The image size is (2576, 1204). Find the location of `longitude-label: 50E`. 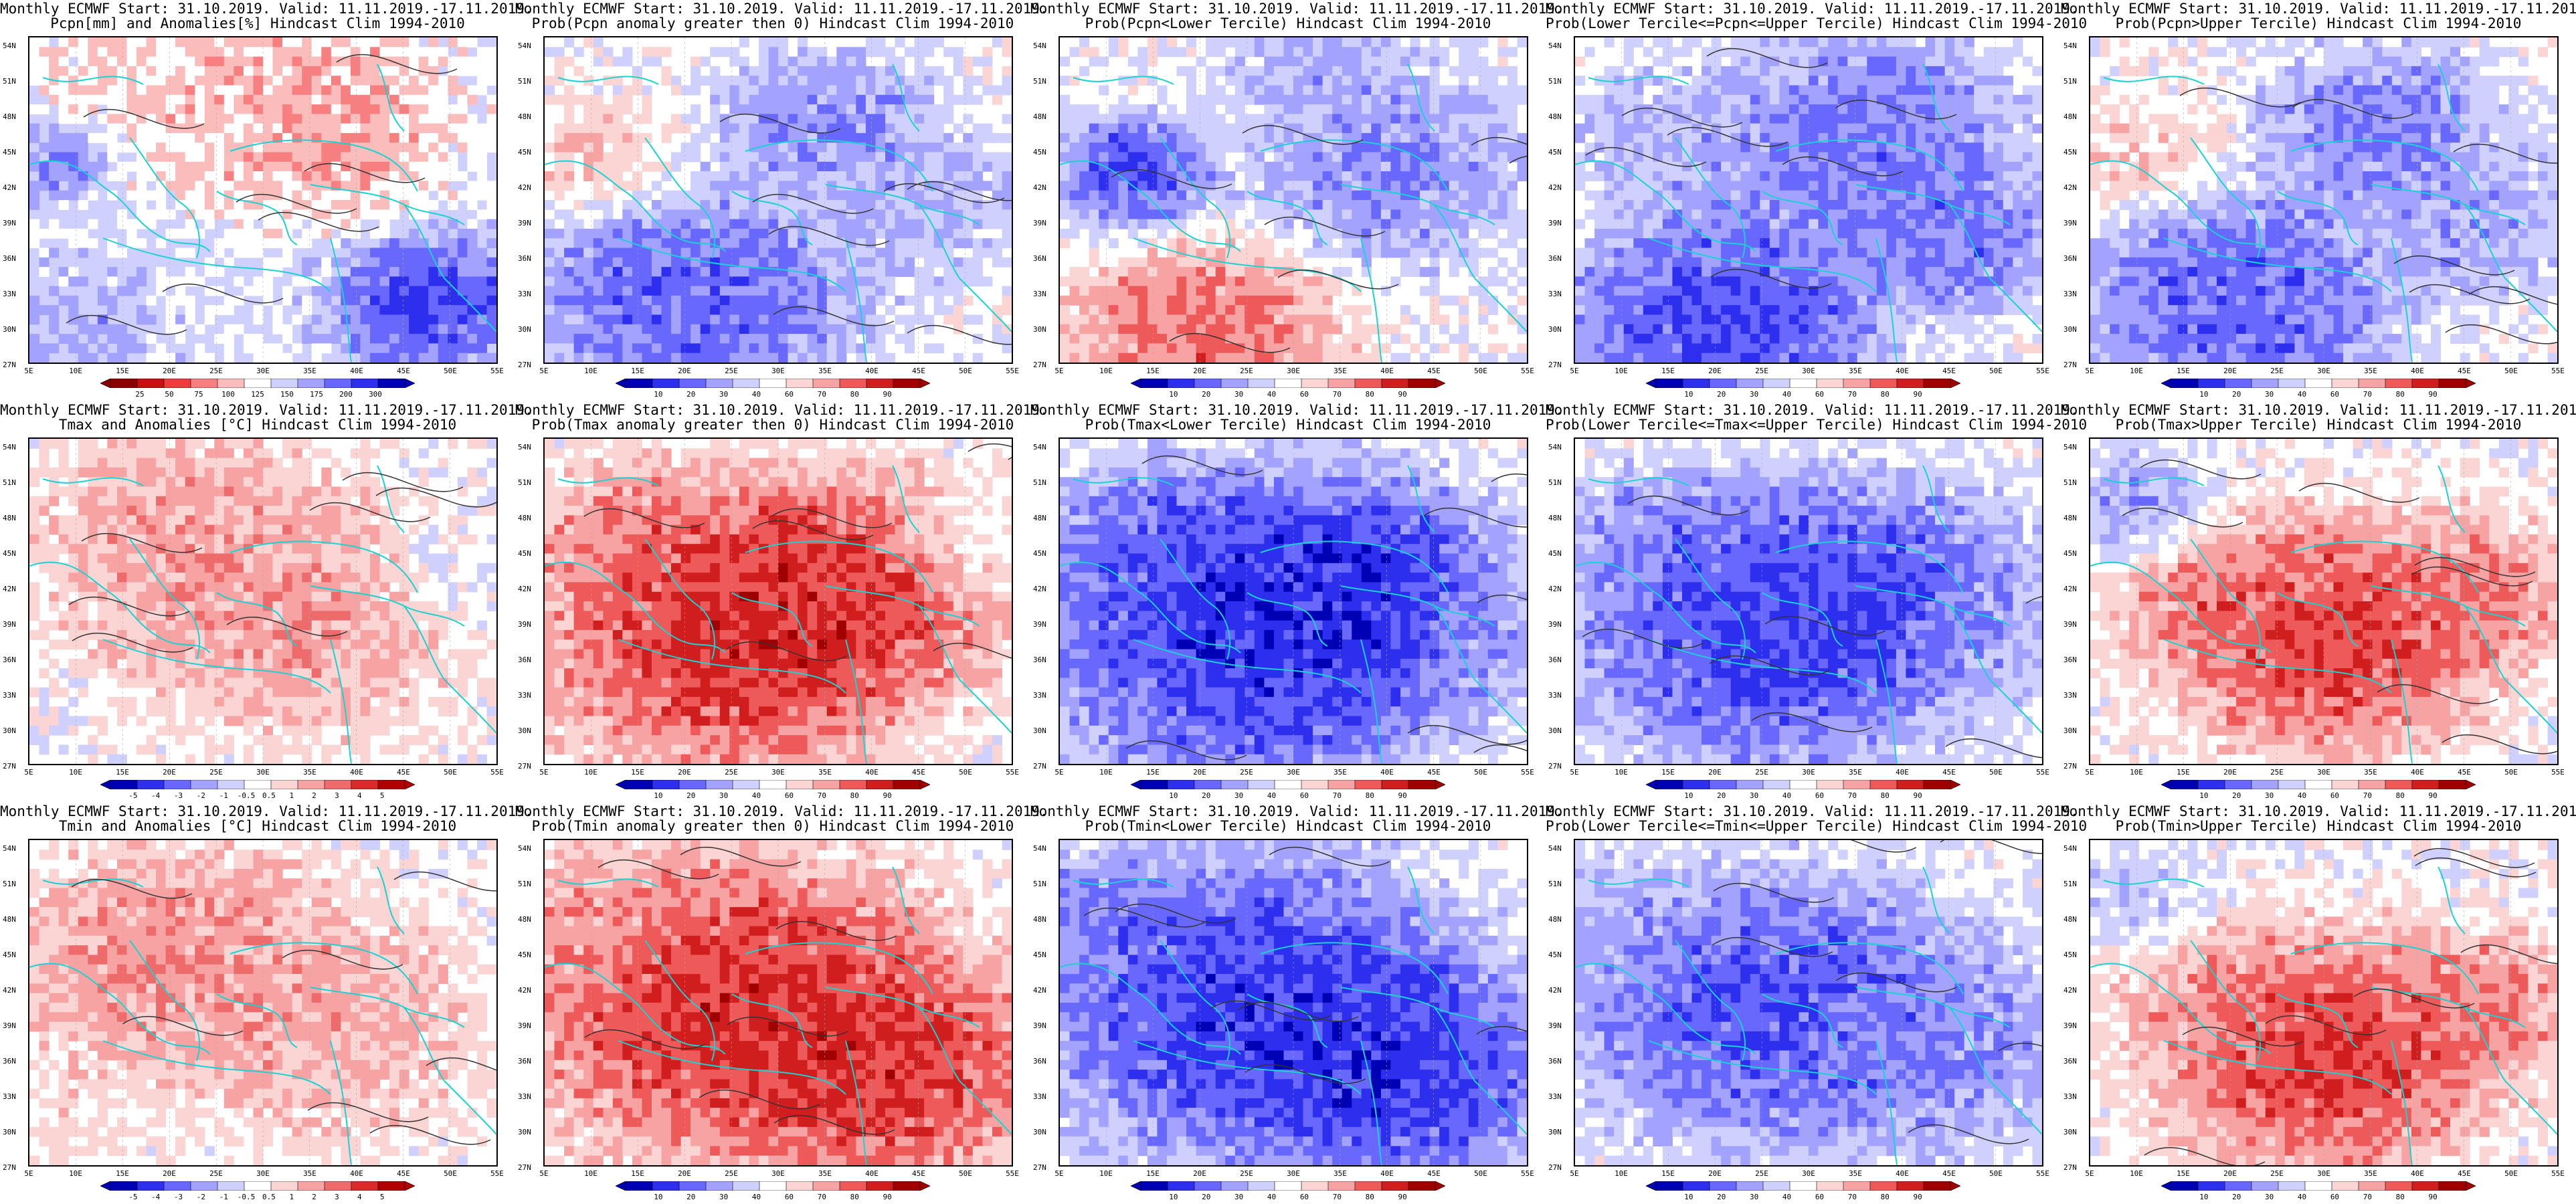

longitude-label: 50E is located at coordinates (1480, 371).